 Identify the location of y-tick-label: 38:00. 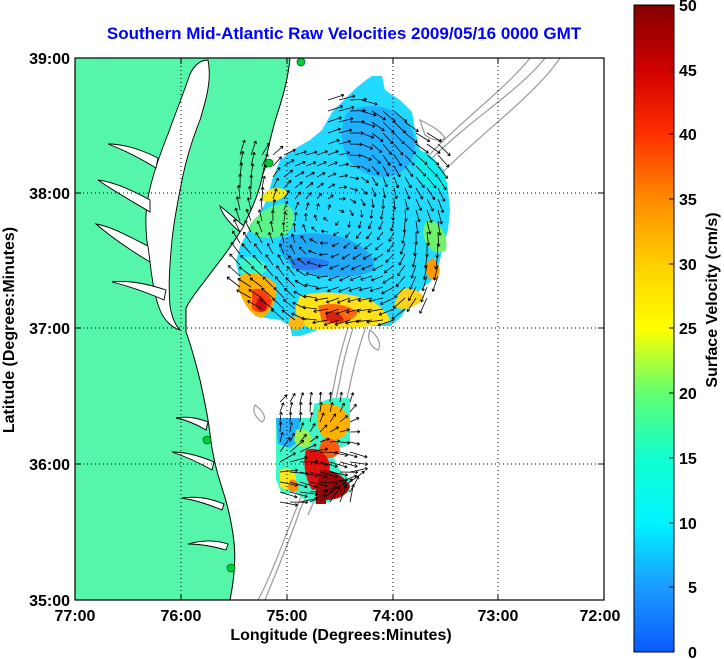
(49, 194).